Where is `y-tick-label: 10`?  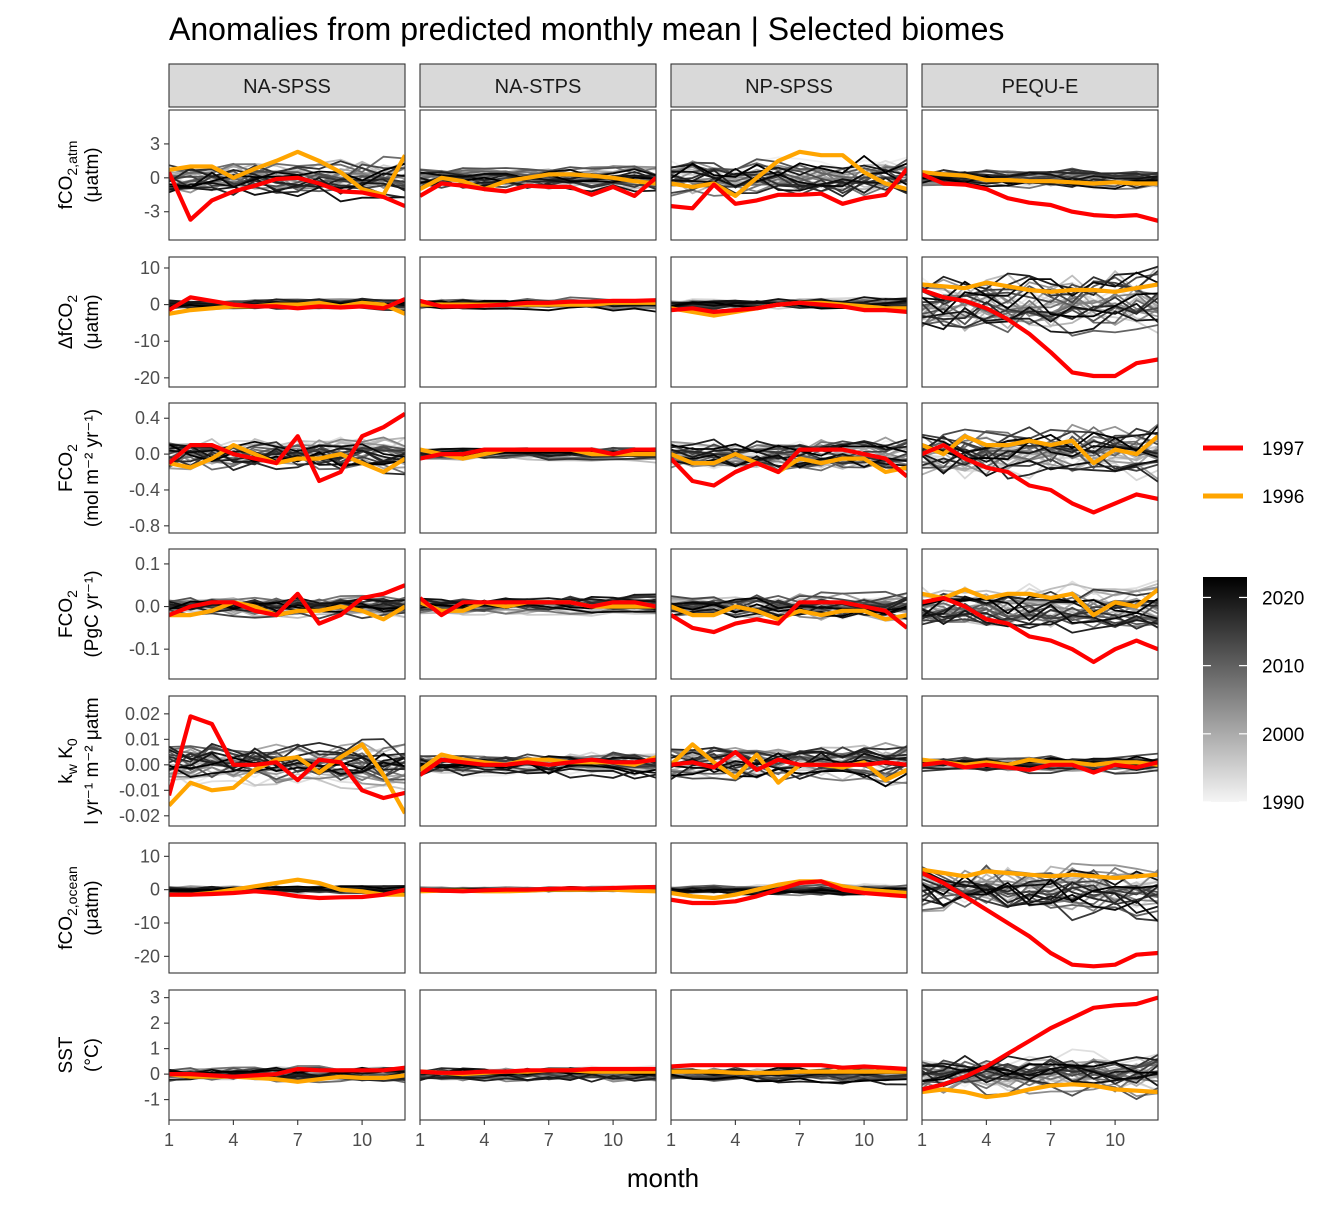 y-tick-label: 10 is located at coordinates (150, 268).